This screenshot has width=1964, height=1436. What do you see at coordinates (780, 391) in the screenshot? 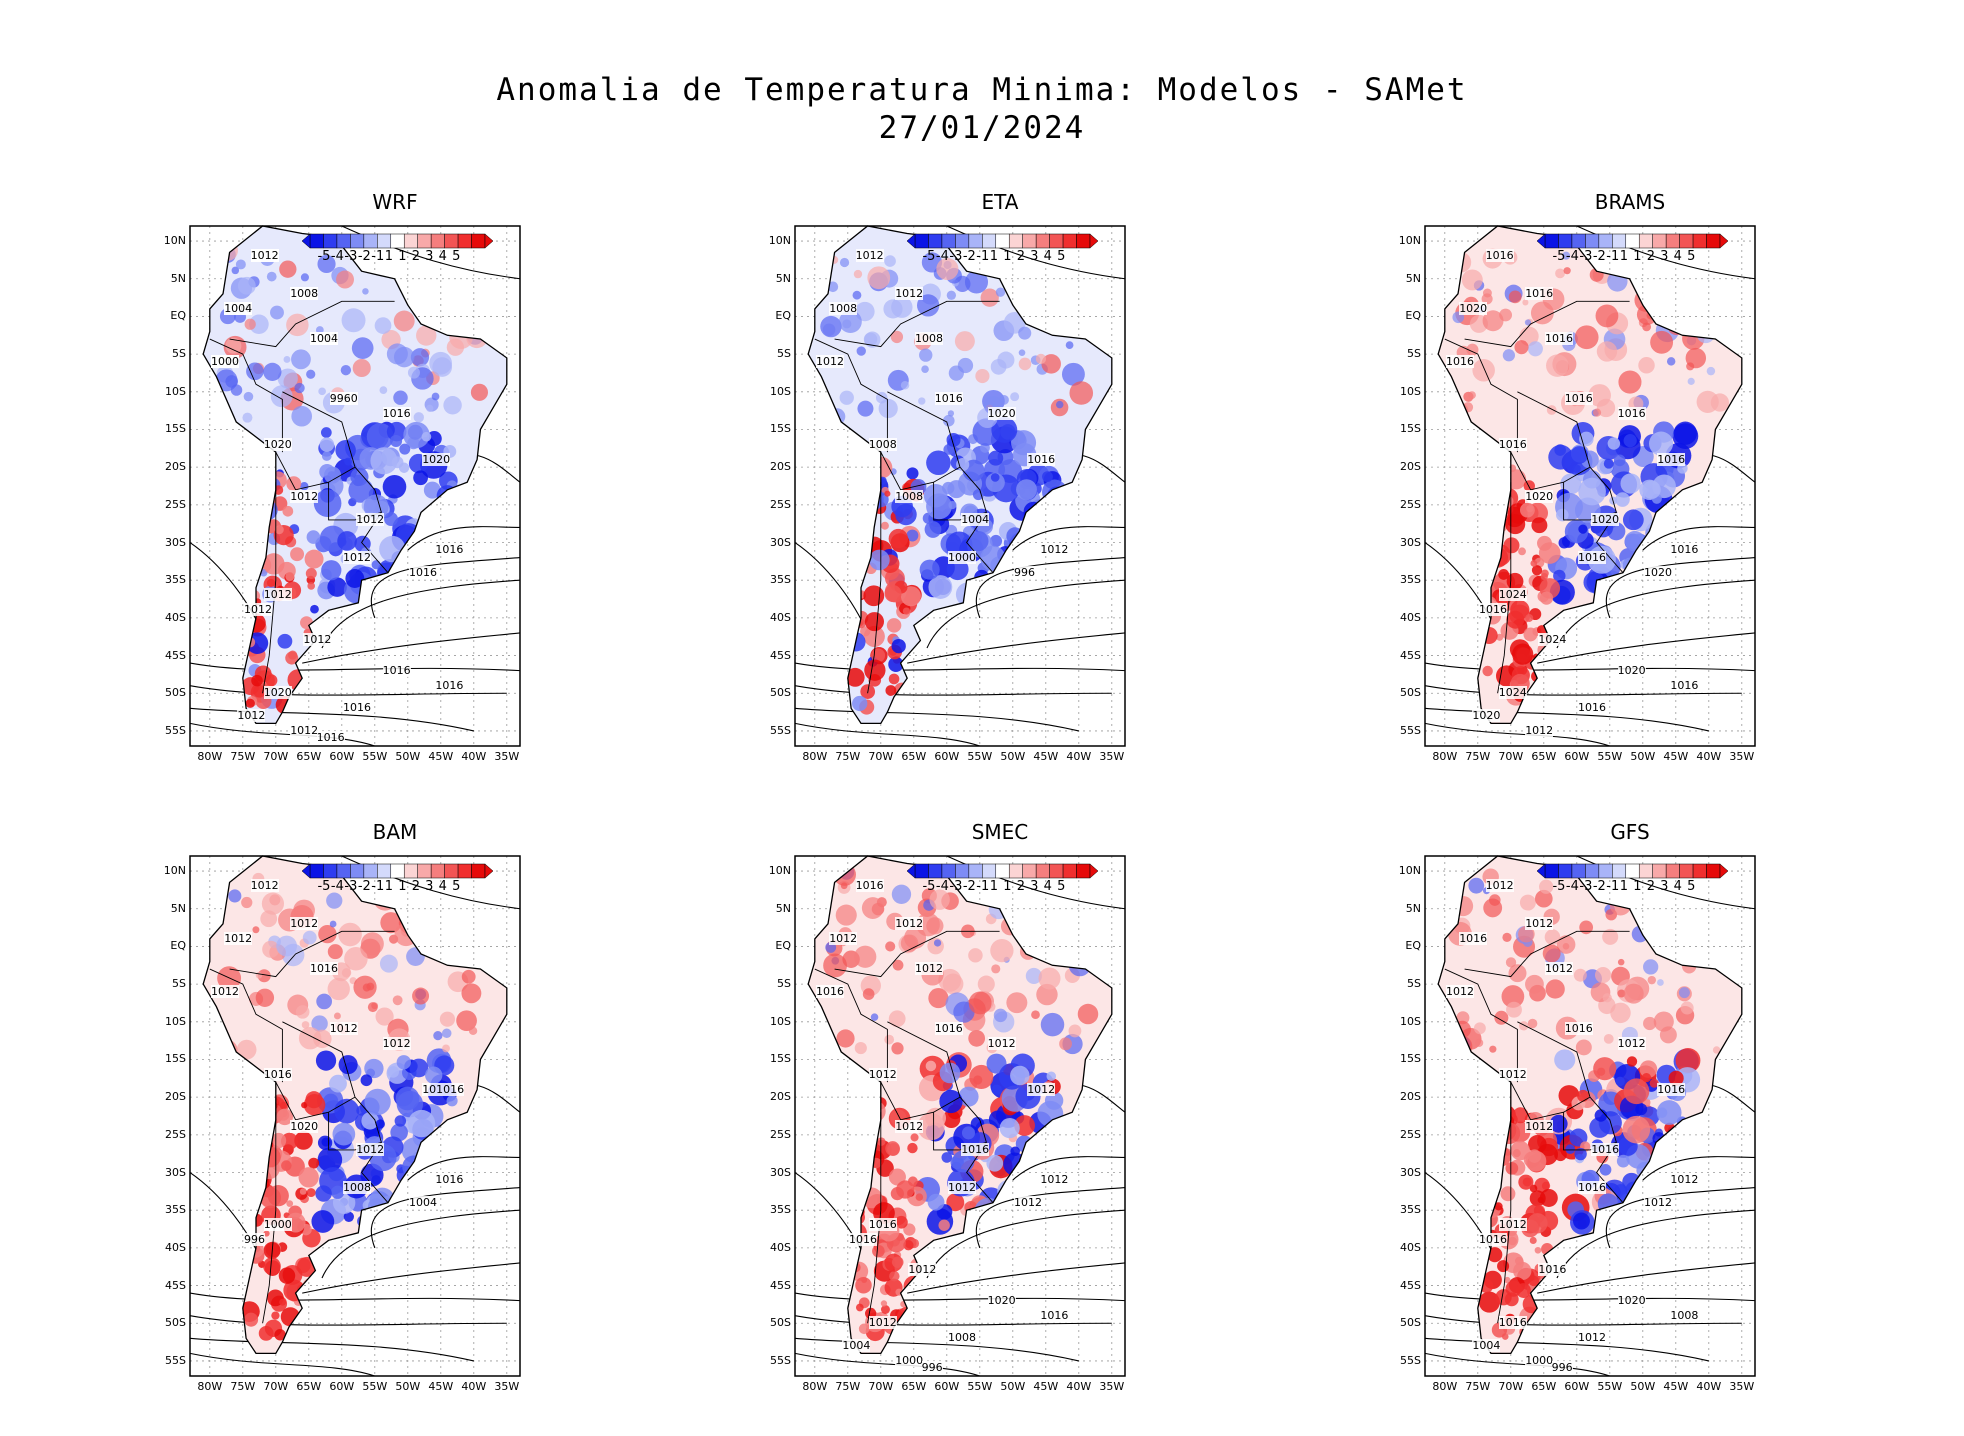
I see `lat-tick-label: 10S` at bounding box center [780, 391].